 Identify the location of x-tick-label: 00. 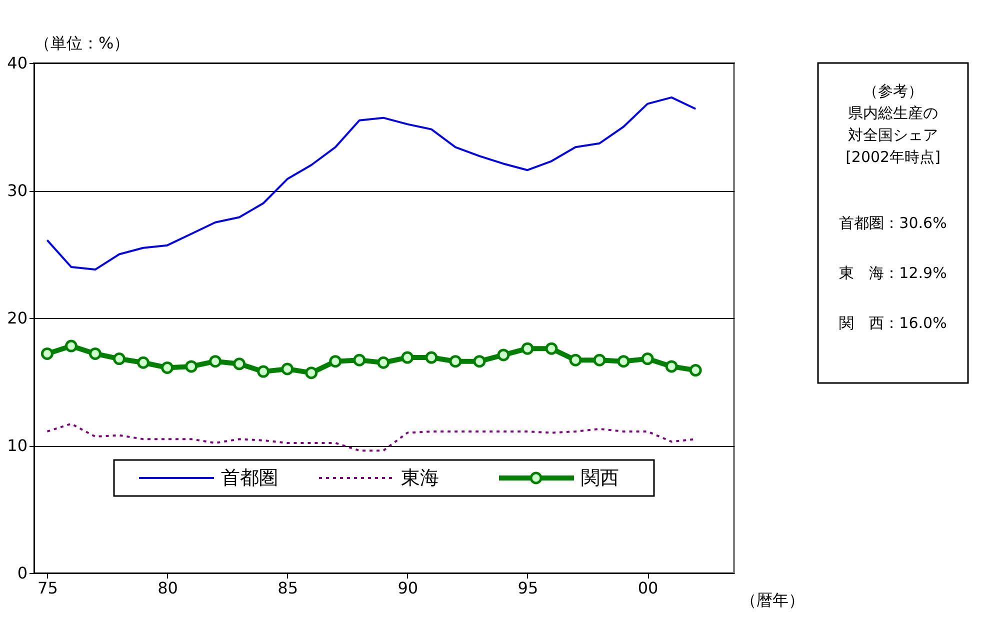
(648, 588).